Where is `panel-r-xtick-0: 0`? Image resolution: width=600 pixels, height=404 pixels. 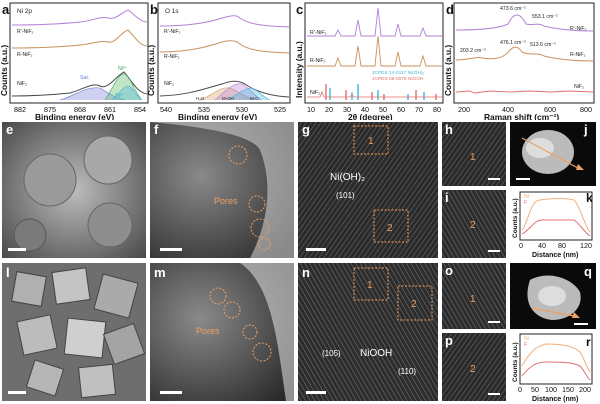 panel-r-xtick-0: 0 is located at coordinates (520, 389).